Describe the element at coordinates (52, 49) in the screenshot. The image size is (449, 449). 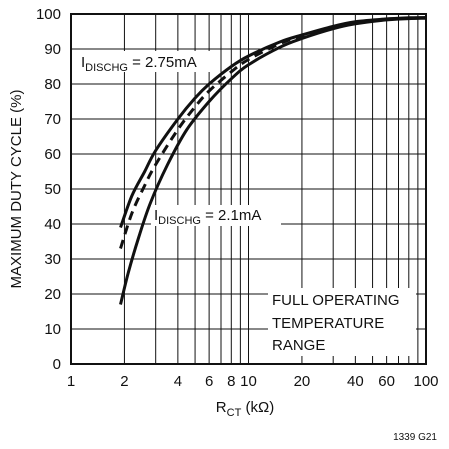
I see `y-tick-label: 90` at that location.